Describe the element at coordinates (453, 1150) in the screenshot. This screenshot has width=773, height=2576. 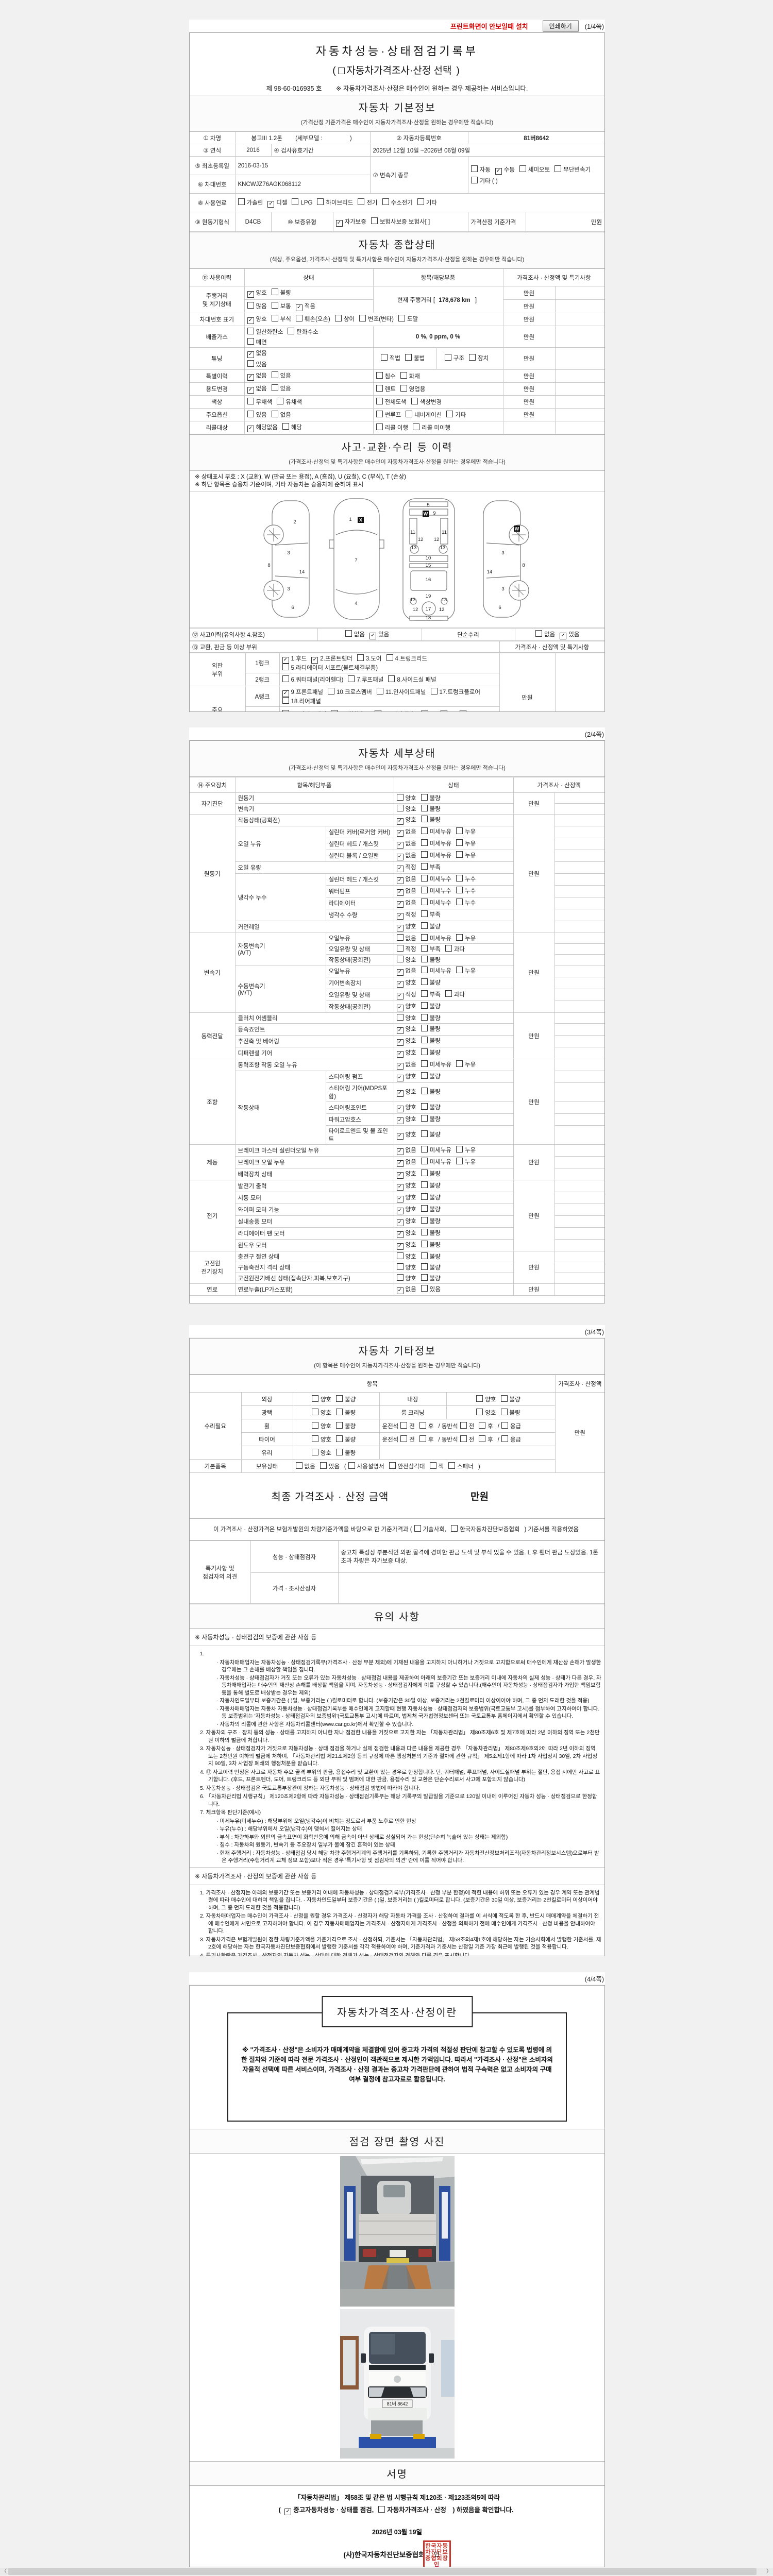
I see `state-cell: ✓ 없음 미세누유 누유` at that location.